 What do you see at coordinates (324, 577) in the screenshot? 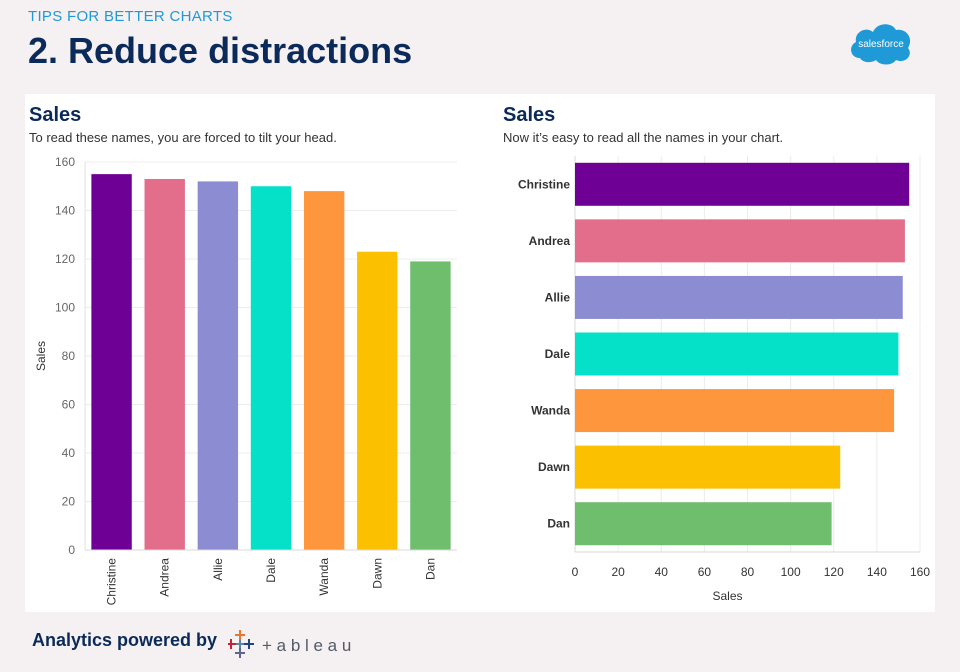
I see `x-tick-label: Wanda` at bounding box center [324, 577].